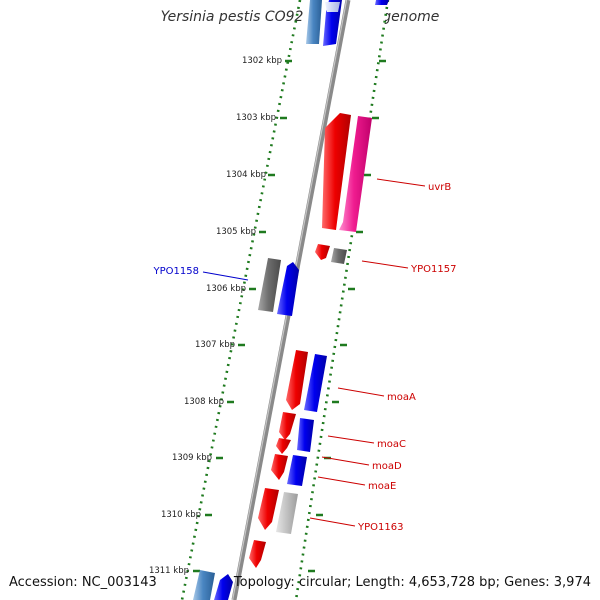 The image size is (600, 600). Describe the element at coordinates (215, 345) in the screenshot. I see `ruler-tick-label-1307: 1307 kbp` at that location.